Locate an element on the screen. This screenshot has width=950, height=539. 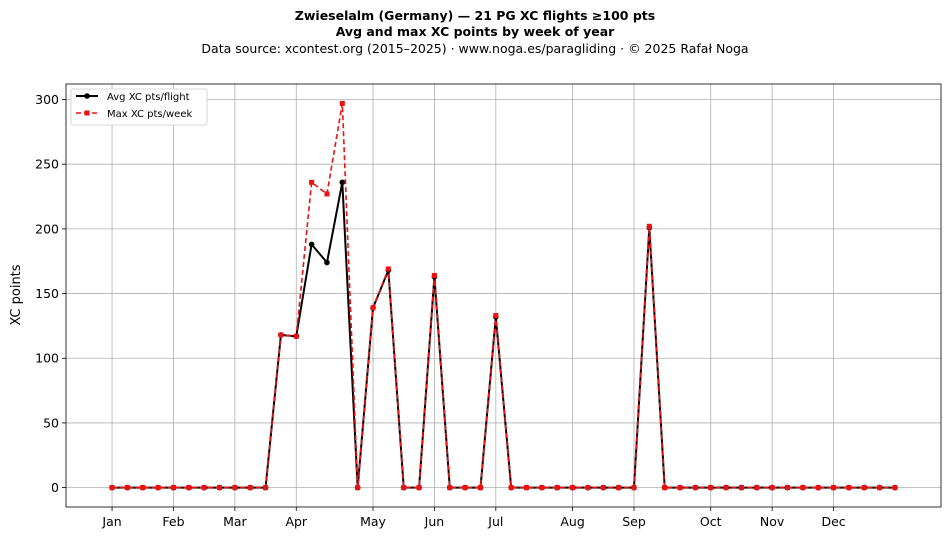
legend-avg-marker is located at coordinates (87, 96).